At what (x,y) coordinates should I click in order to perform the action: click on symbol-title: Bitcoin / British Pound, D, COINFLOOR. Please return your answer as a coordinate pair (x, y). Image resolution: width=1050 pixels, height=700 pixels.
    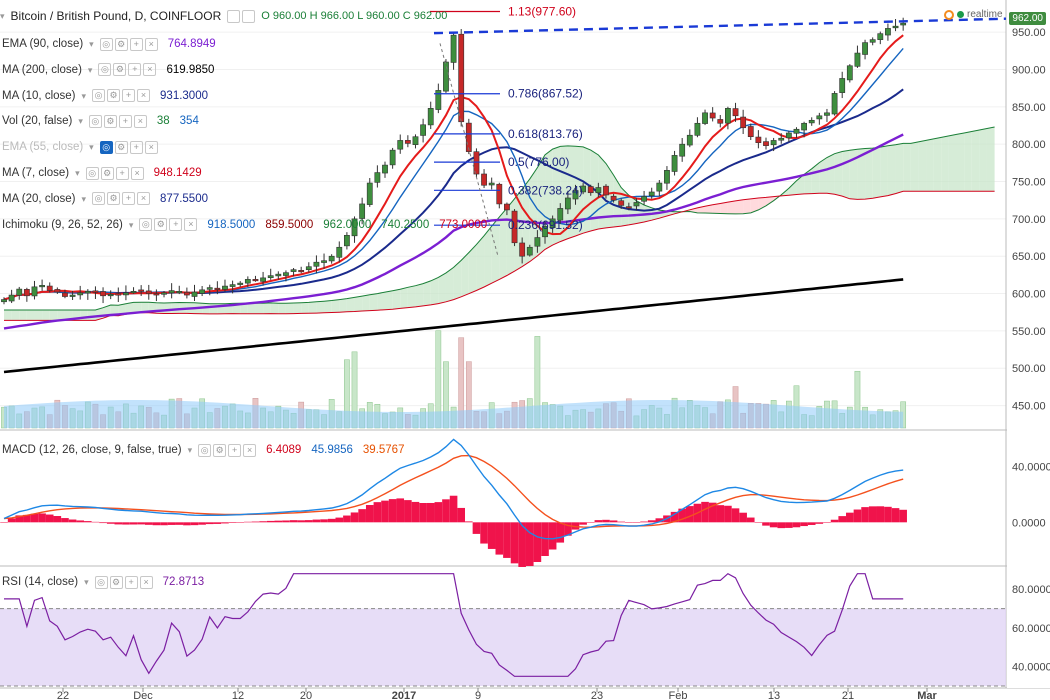
    Looking at the image, I should click on (116, 16).